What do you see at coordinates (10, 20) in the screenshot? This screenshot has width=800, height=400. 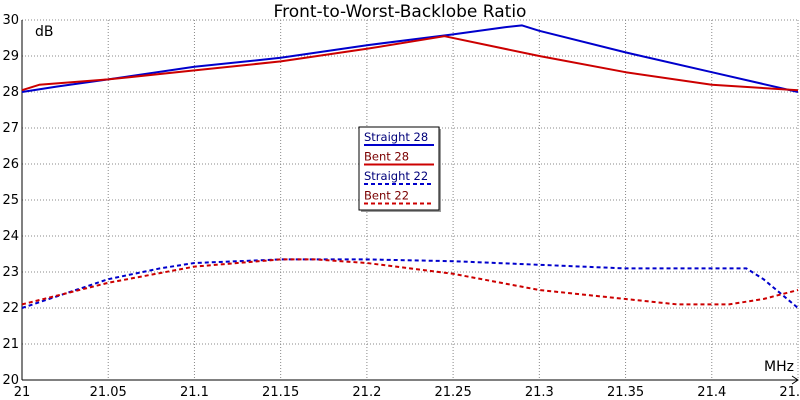 I see `y-tick-label: 30` at bounding box center [10, 20].